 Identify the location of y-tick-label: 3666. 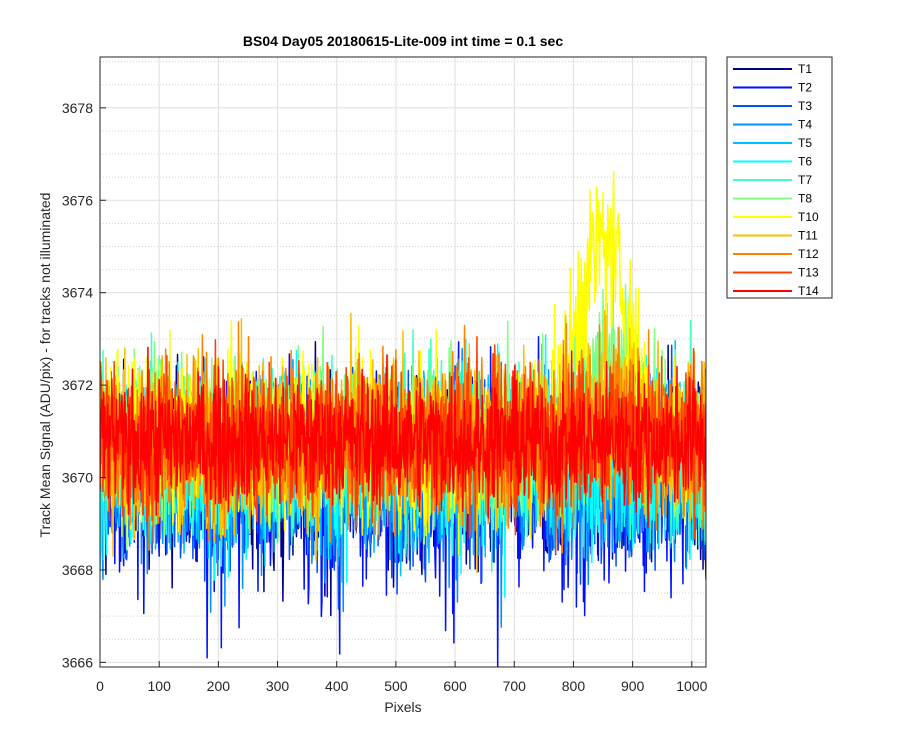
(77, 662).